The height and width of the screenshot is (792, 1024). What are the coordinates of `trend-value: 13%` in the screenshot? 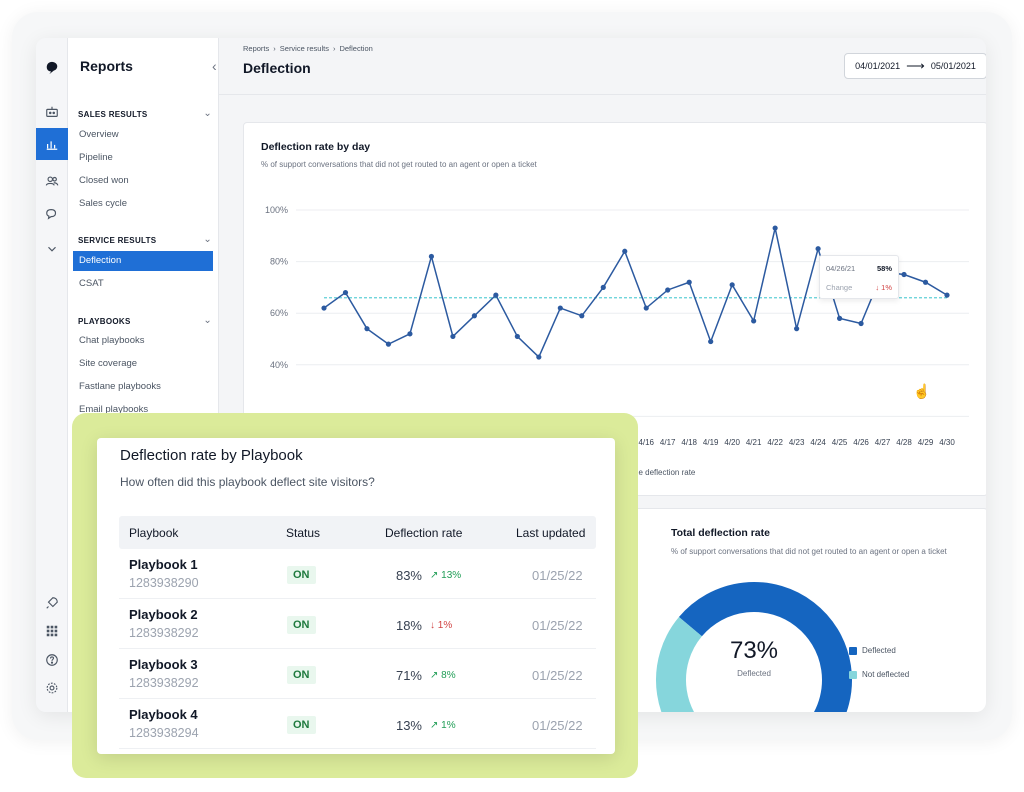 It's located at (451, 575).